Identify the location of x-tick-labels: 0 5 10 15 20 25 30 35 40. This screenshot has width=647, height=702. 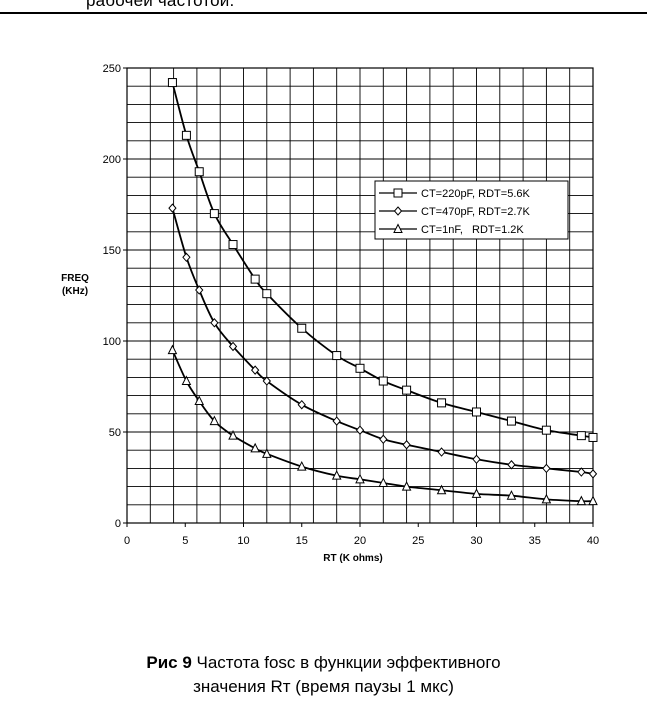
(361, 541).